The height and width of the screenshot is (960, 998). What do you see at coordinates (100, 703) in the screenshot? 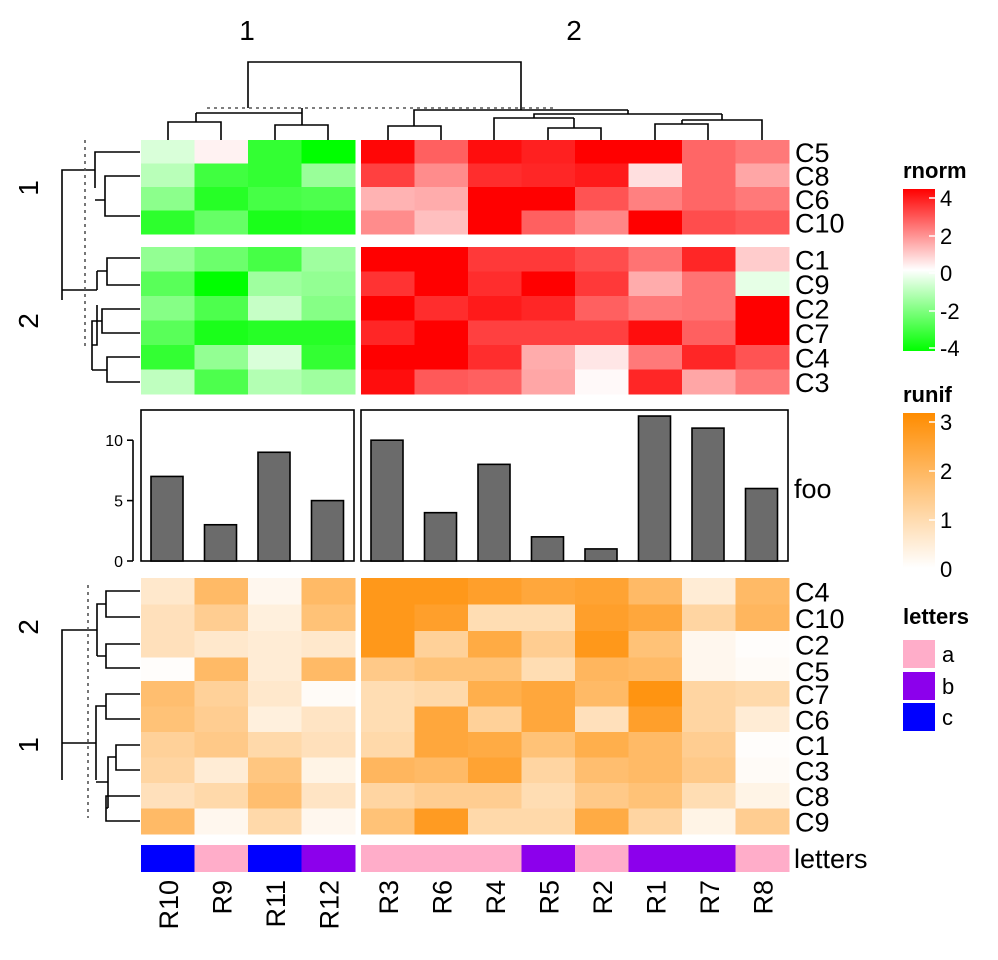
I see `runif-row-dendrogram` at bounding box center [100, 703].